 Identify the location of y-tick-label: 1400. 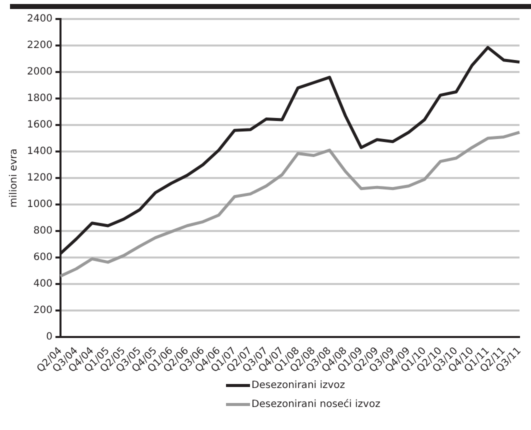
(39, 152).